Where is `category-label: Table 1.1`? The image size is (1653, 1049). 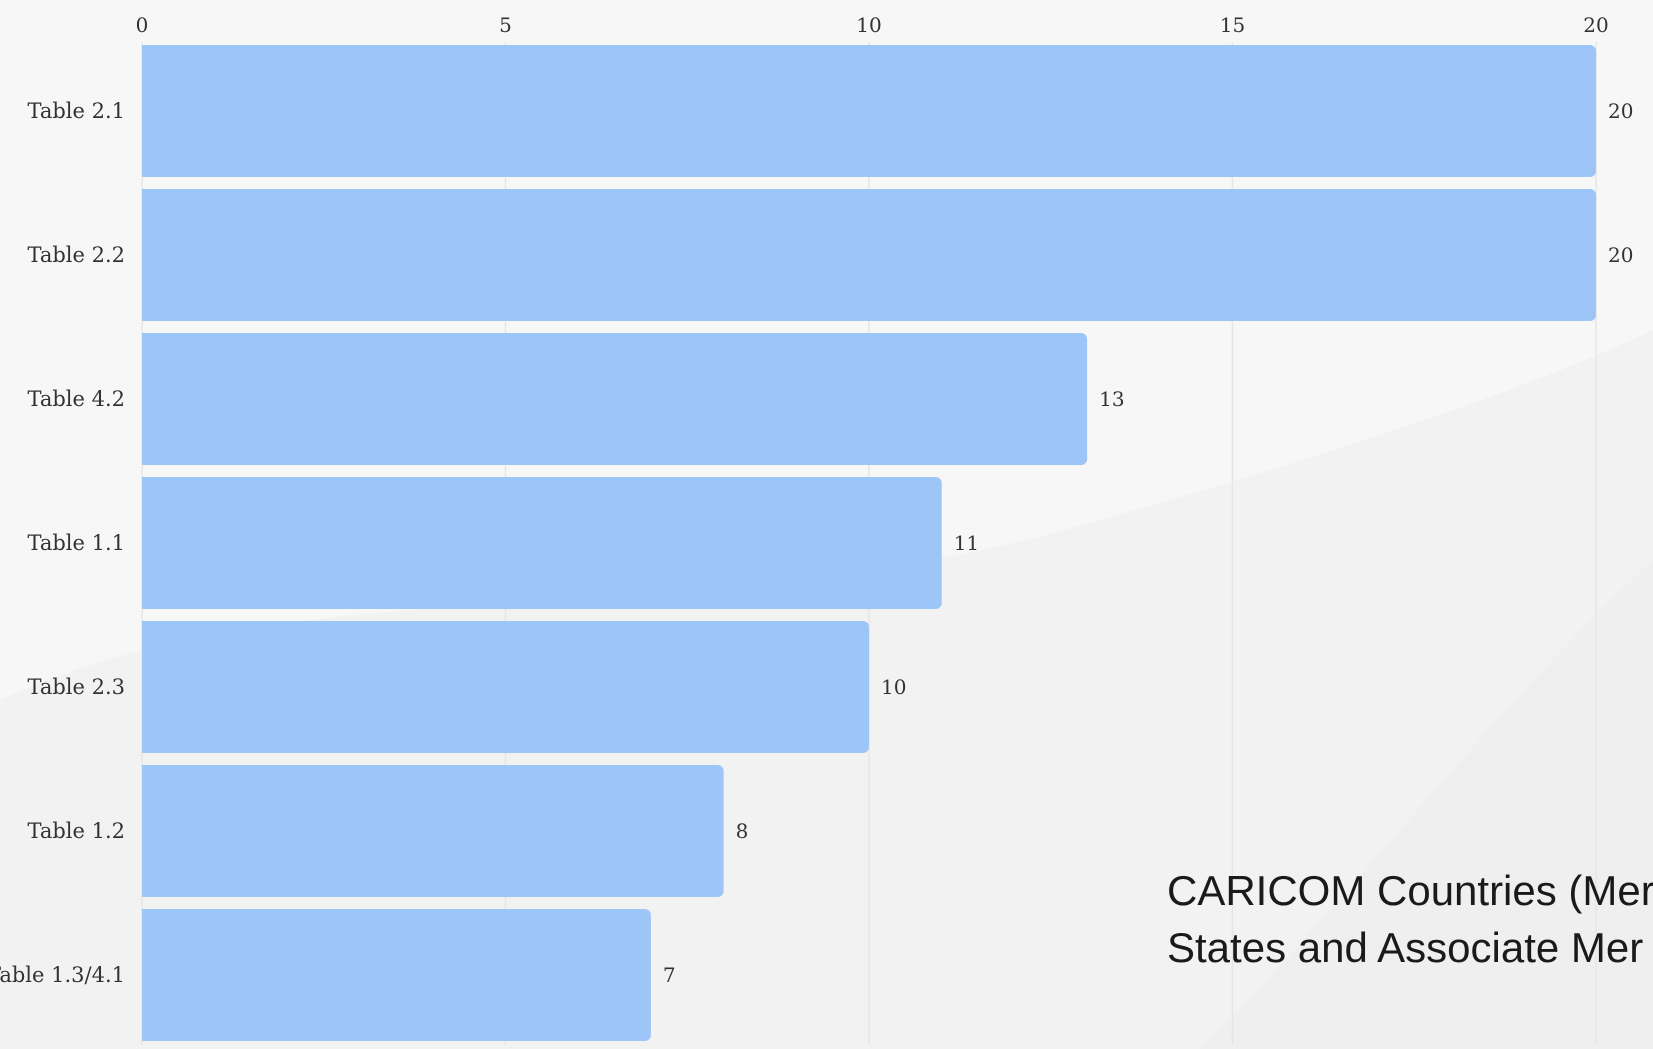 category-label: Table 1.1 is located at coordinates (76, 543).